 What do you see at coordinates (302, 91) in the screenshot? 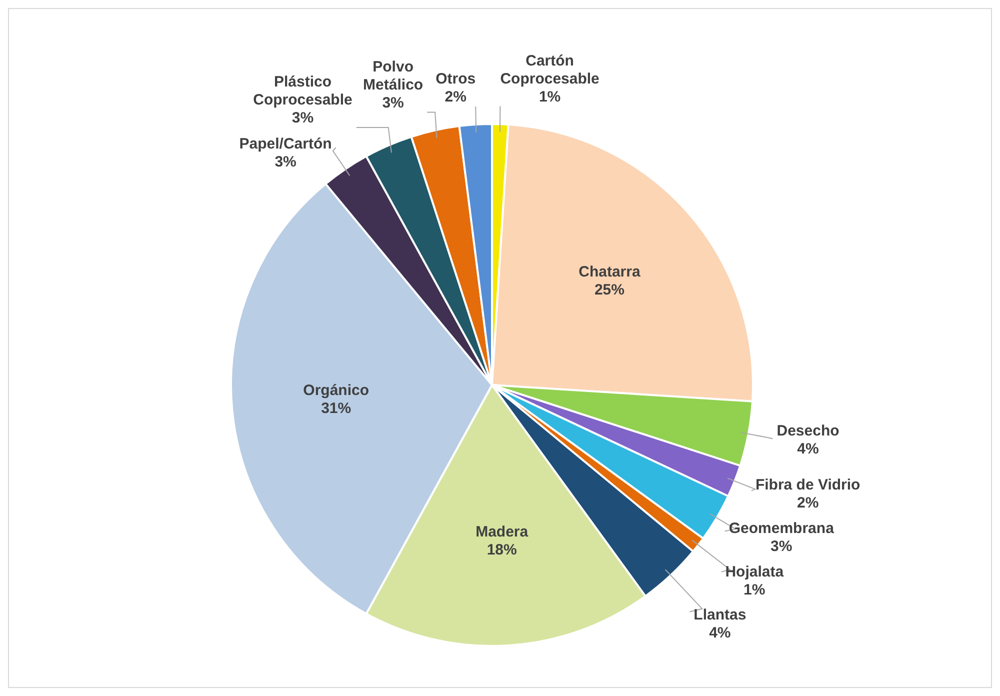
I see `slice-label: Plástico Coprocesable` at bounding box center [302, 91].